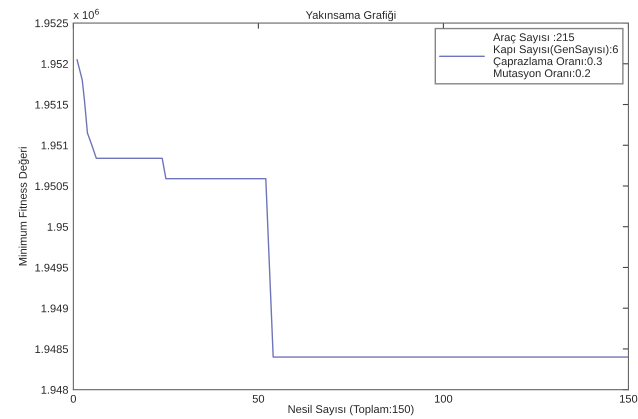  I want to click on x-tick-label: 150, so click(629, 398).